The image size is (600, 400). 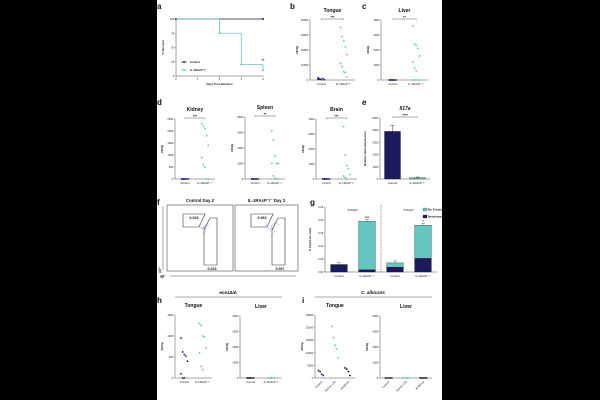 What do you see at coordinates (409, 210) in the screenshot?
I see `group-label: TCRγδ⁺` at bounding box center [409, 210].